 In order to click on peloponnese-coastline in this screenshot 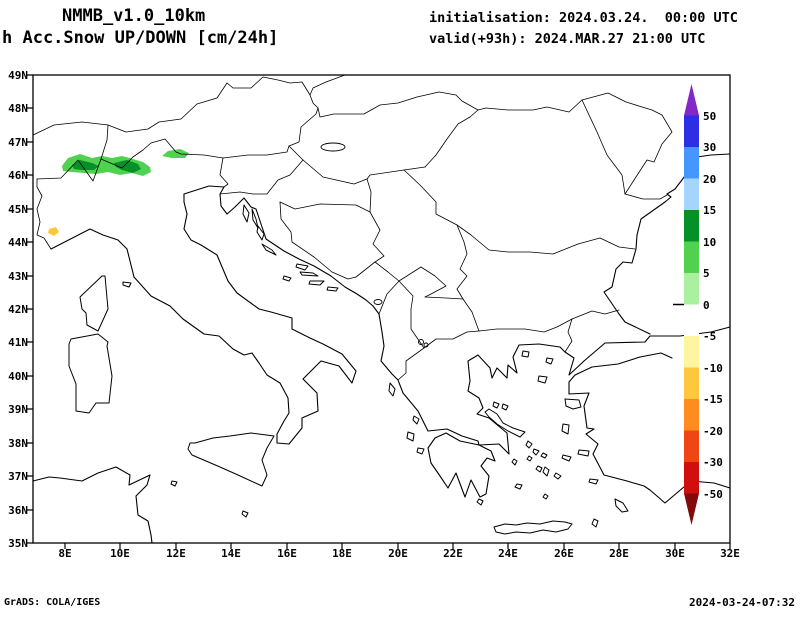, I will do `click(461, 465)`.